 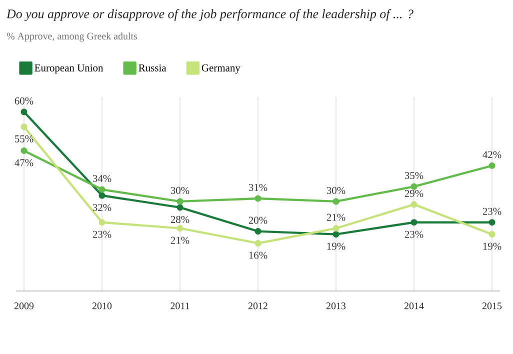 What do you see at coordinates (72, 37) in the screenshot?
I see `chart-subtitle: % Approve, among Greek adults` at bounding box center [72, 37].